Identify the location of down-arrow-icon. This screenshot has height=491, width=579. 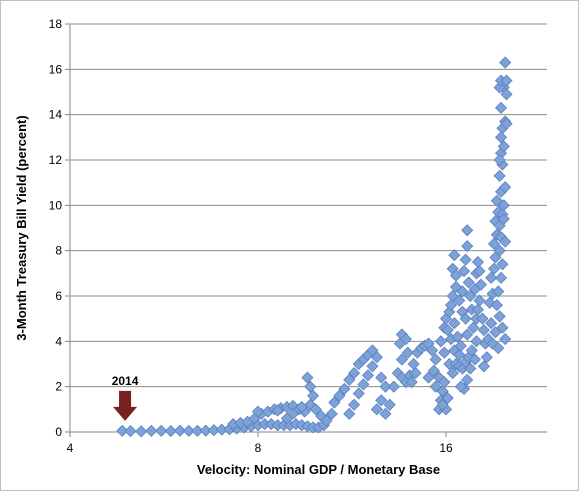
(125, 405).